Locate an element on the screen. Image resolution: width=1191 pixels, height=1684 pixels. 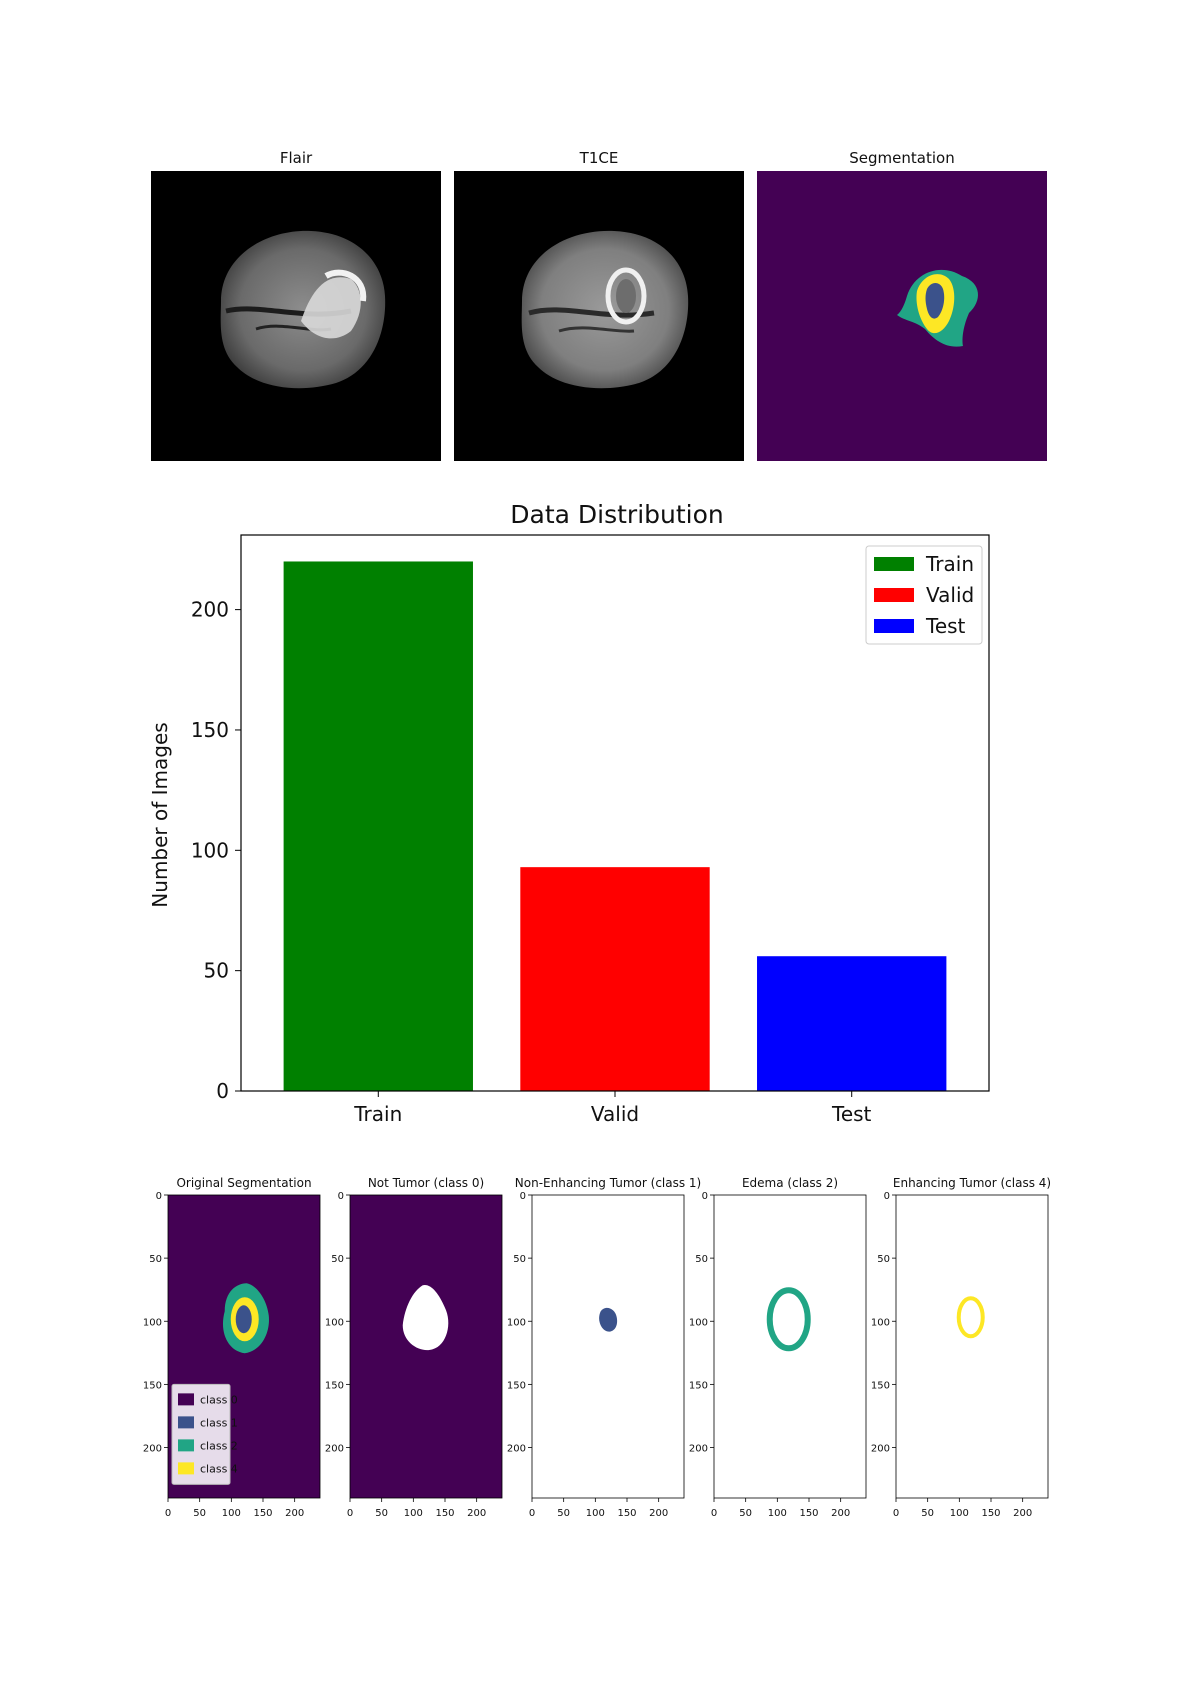
enhancing-mask is located at coordinates (970, 1317).